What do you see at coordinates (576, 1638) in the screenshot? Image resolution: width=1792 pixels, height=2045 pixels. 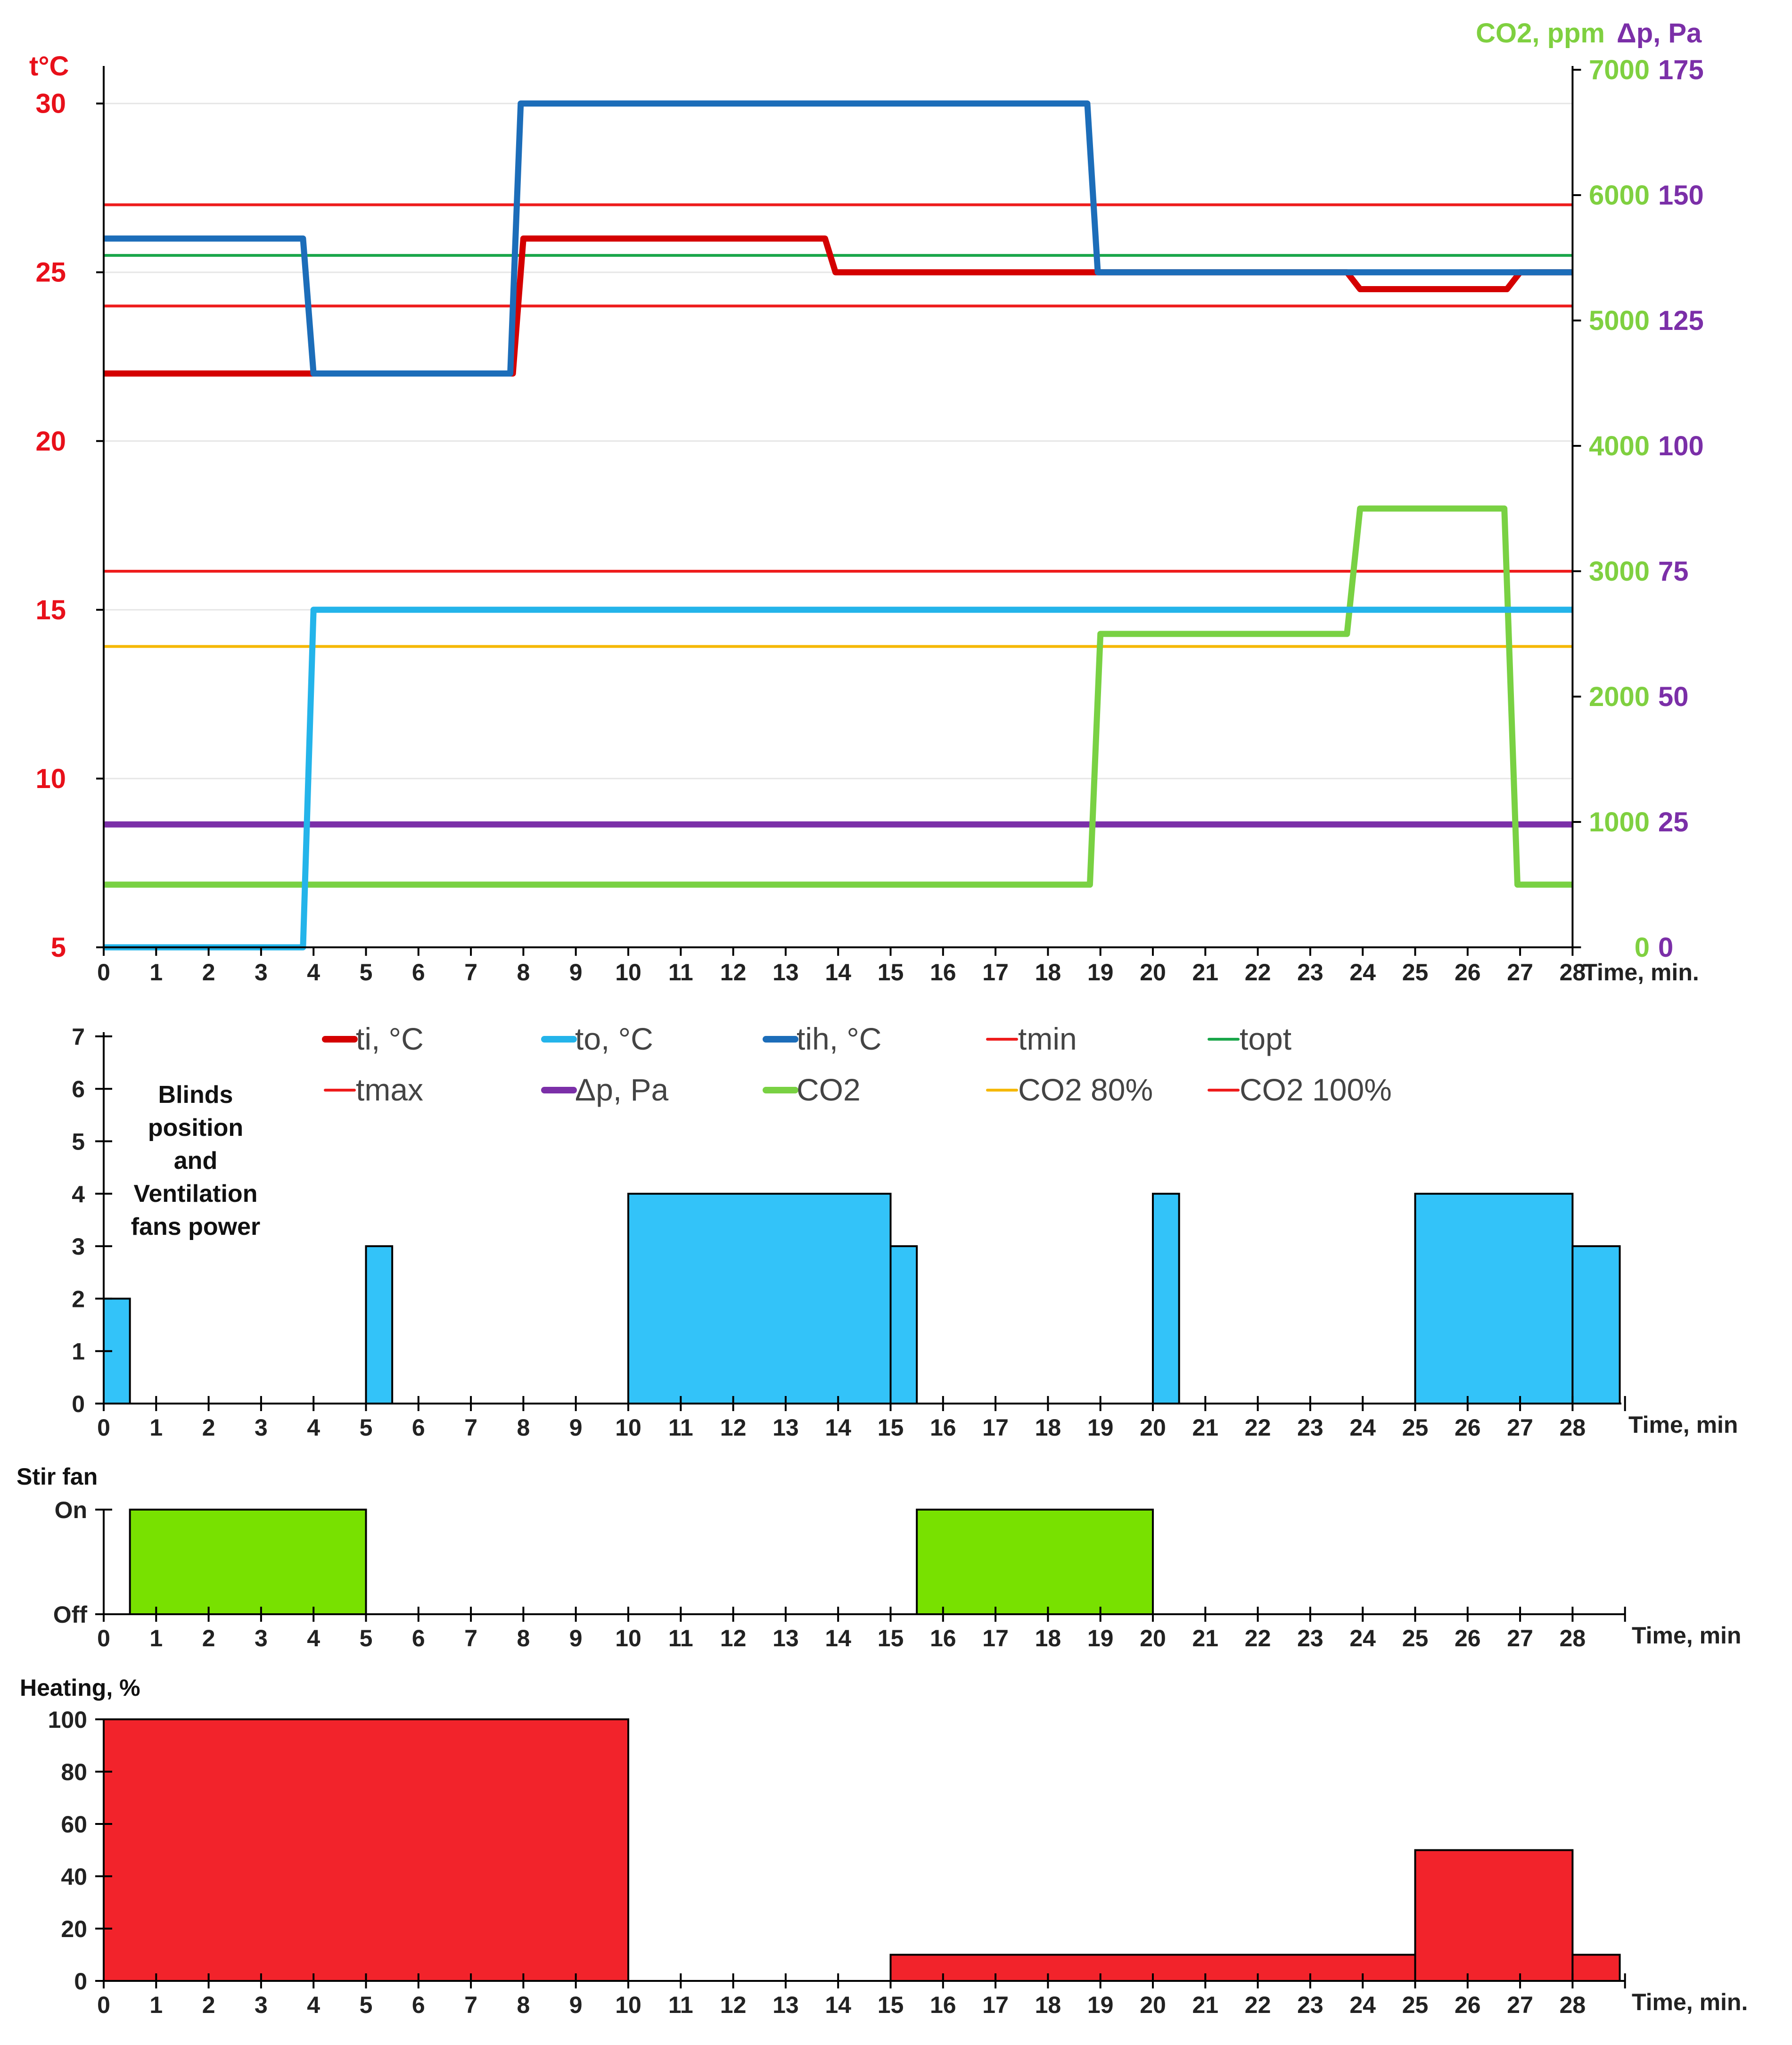 I see `stirfan-x-tick-label-9: 9` at bounding box center [576, 1638].